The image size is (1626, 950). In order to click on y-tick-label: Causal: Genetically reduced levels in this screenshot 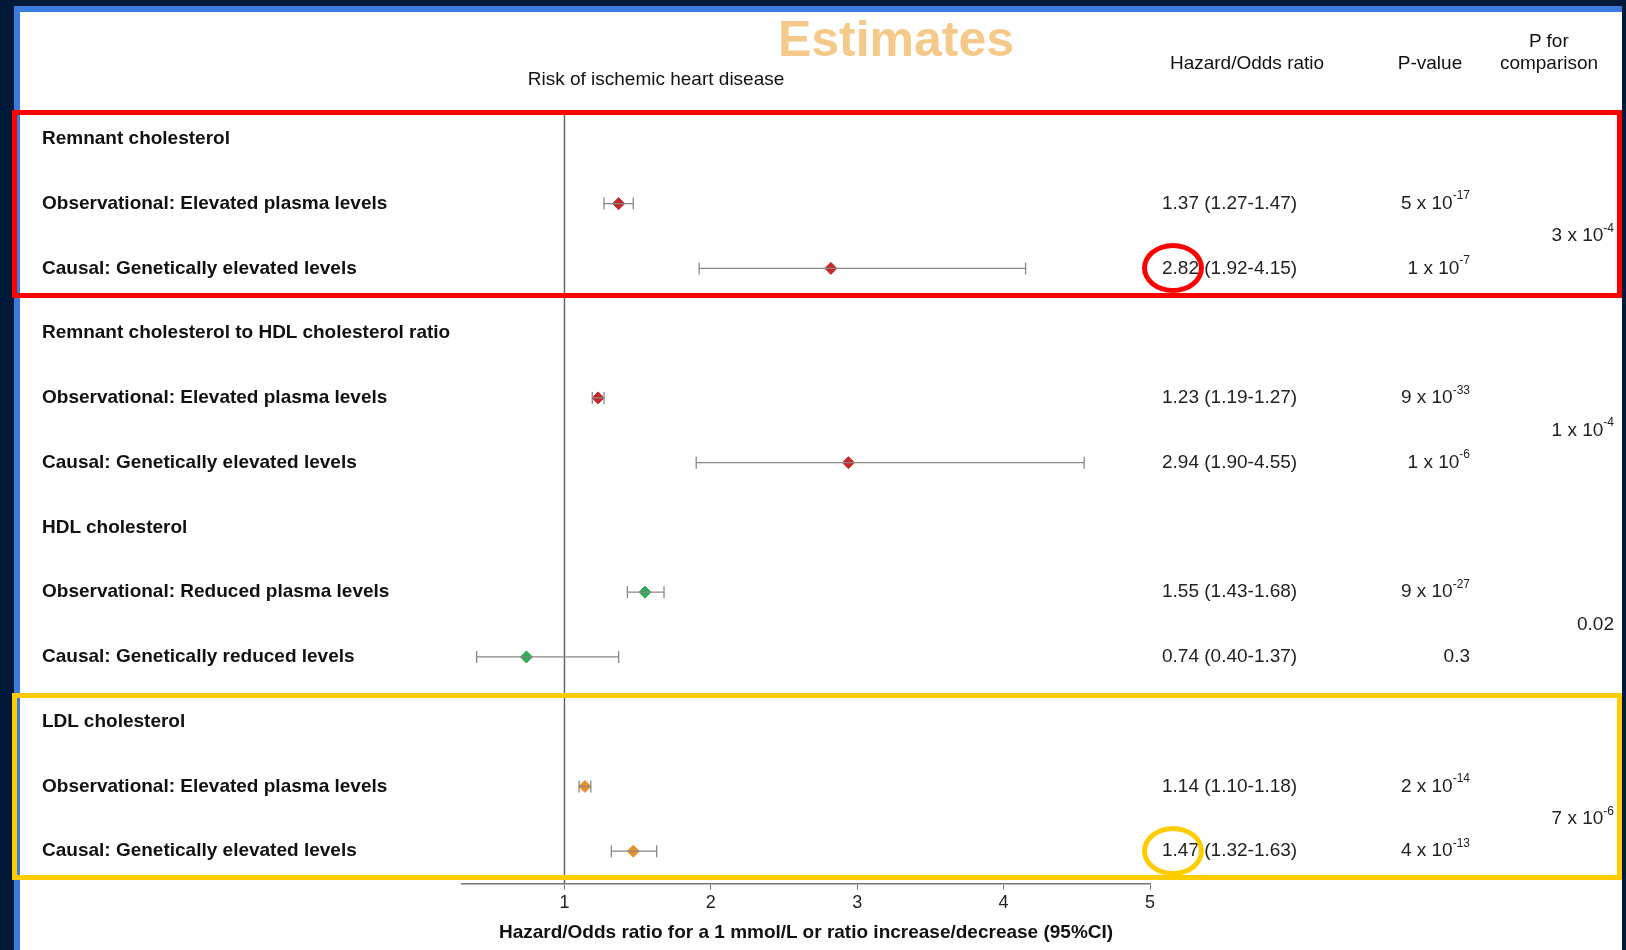, I will do `click(198, 656)`.